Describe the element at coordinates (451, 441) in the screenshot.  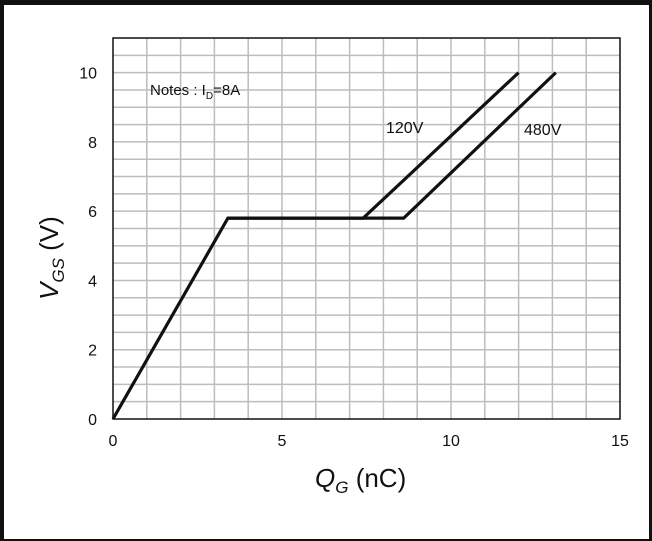
I see `x-tick-label: 10` at that location.